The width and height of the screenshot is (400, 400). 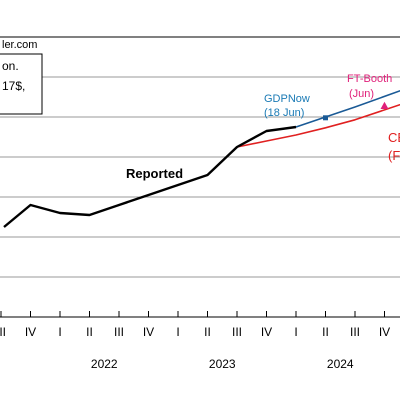 What do you see at coordinates (384, 105) in the screenshot?
I see `ftbooth-marker` at bounding box center [384, 105].